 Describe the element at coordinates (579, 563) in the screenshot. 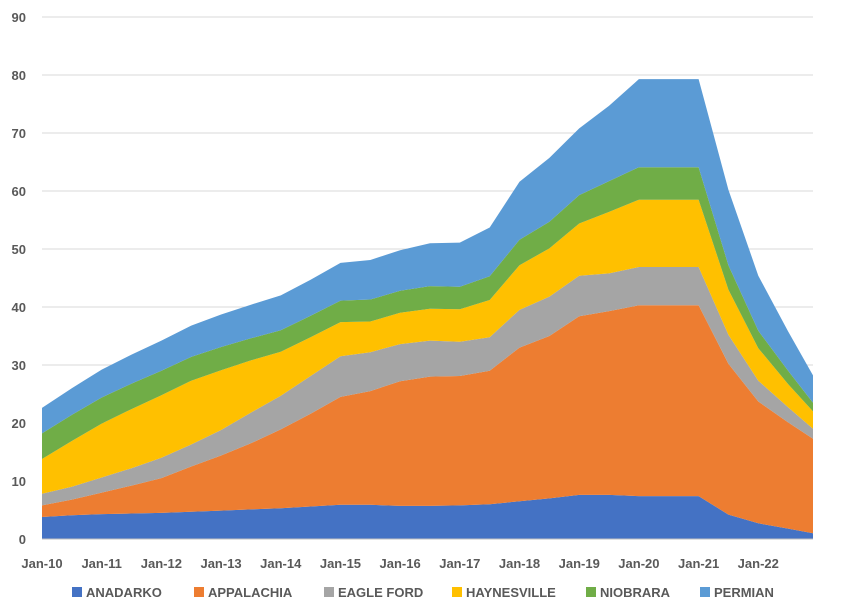

I see `x-tick-label: Jan-19` at that location.